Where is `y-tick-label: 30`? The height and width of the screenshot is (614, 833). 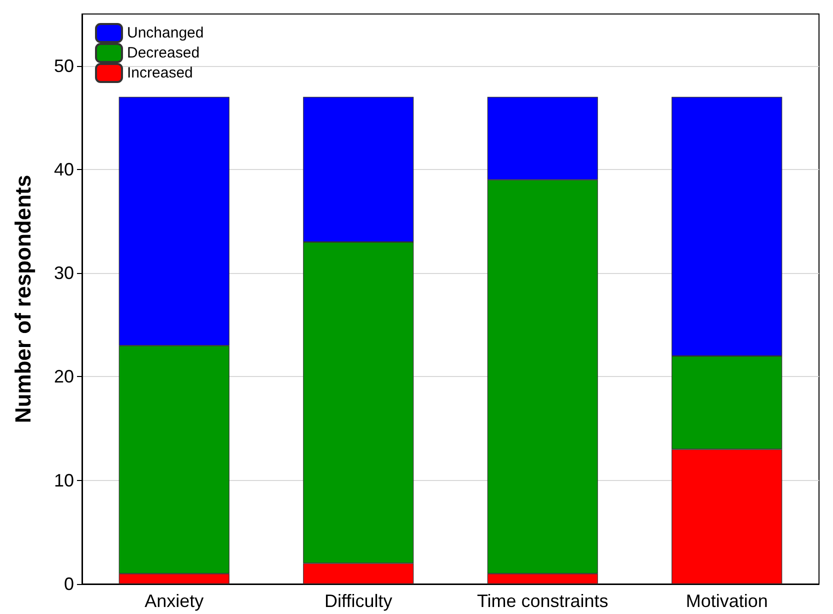
y-tick-label: 30 is located at coordinates (64, 273).